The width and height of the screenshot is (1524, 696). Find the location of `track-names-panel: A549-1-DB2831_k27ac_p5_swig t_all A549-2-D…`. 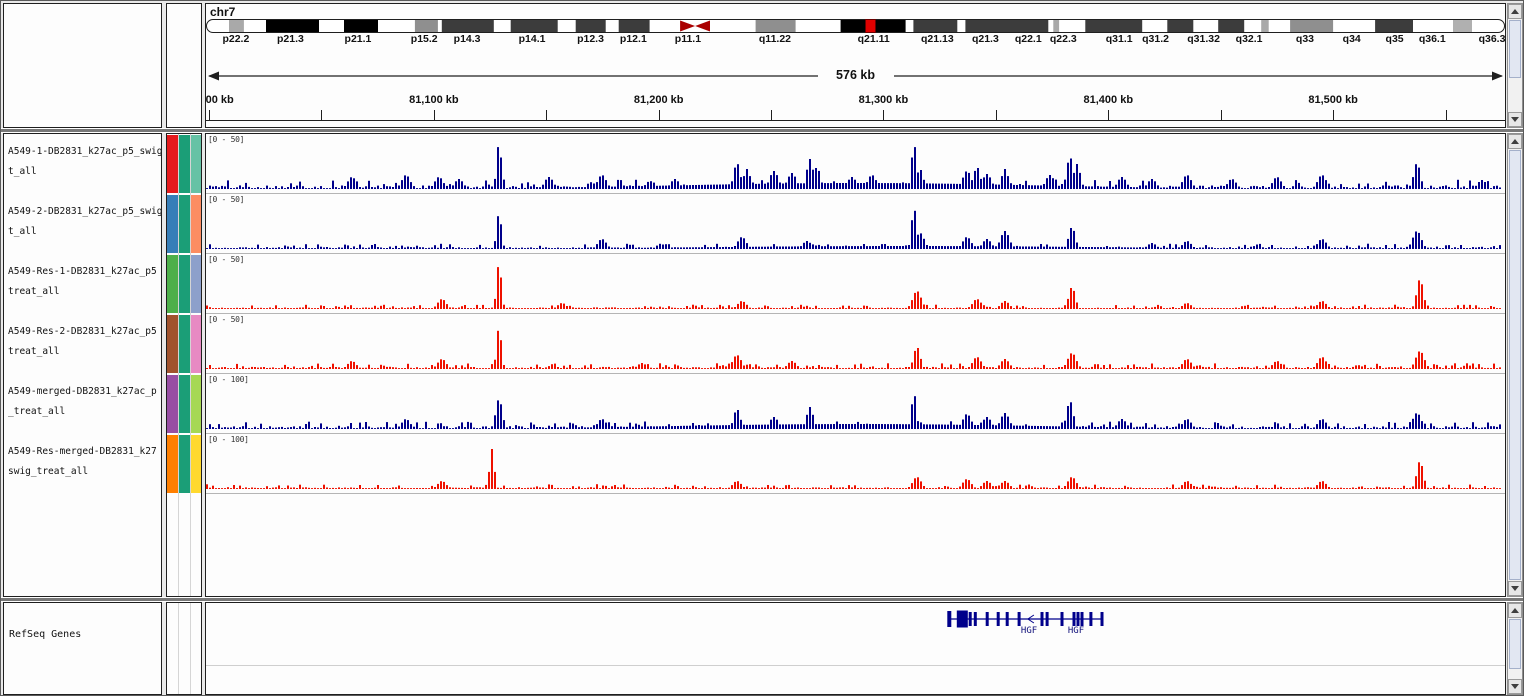

track-names-panel: A549-1-DB2831_k27ac_p5_swig t_all A549-2-D… is located at coordinates (82, 365).